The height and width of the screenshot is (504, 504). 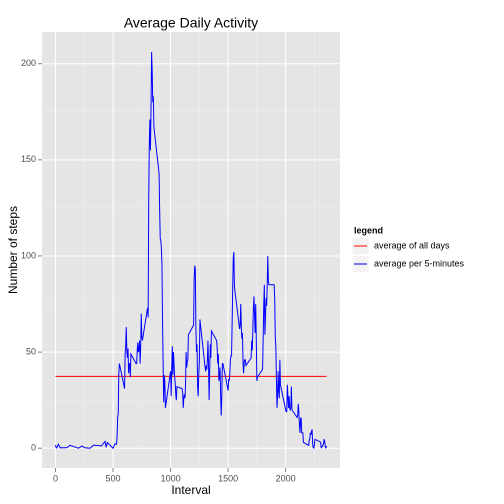 I want to click on legend-title: legend, so click(x=368, y=230).